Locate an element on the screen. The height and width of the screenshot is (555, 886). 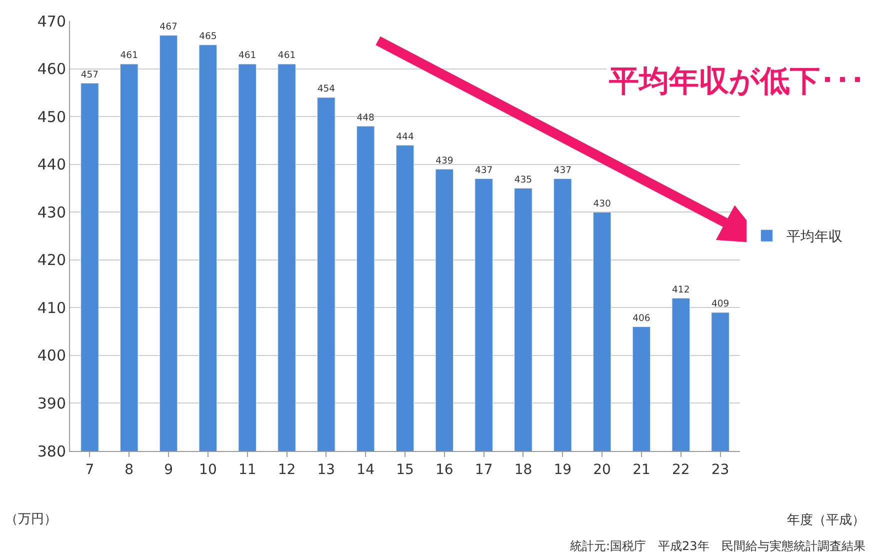
data-label: 406 is located at coordinates (641, 318).